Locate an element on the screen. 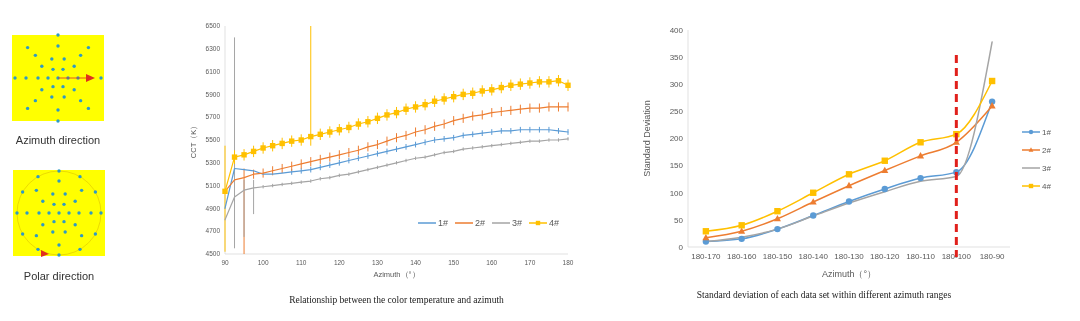 This screenshot has height=321, width=1080. y-tick-label: 200 is located at coordinates (676, 139).